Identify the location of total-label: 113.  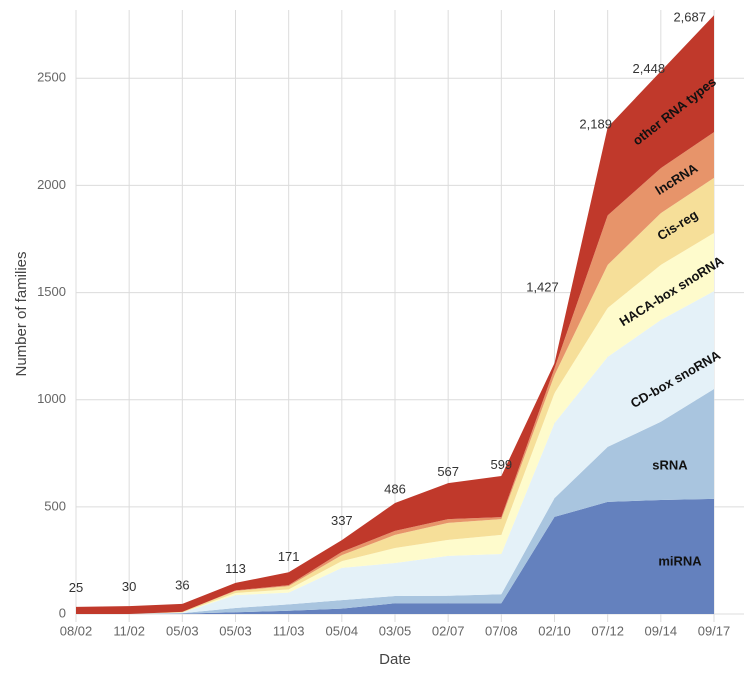
(235, 568).